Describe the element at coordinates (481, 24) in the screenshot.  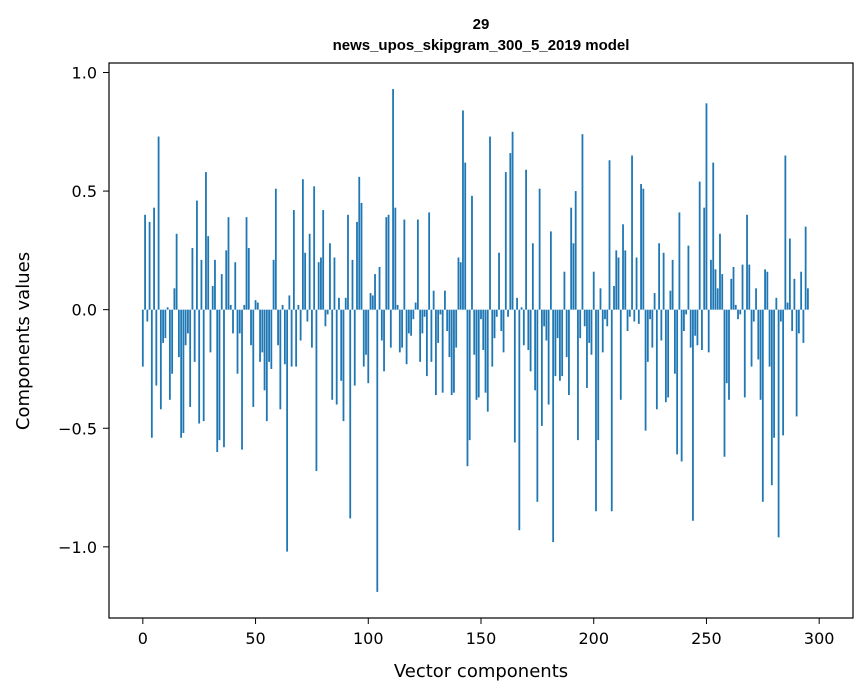
I see `chart-title-line-1: 29` at that location.